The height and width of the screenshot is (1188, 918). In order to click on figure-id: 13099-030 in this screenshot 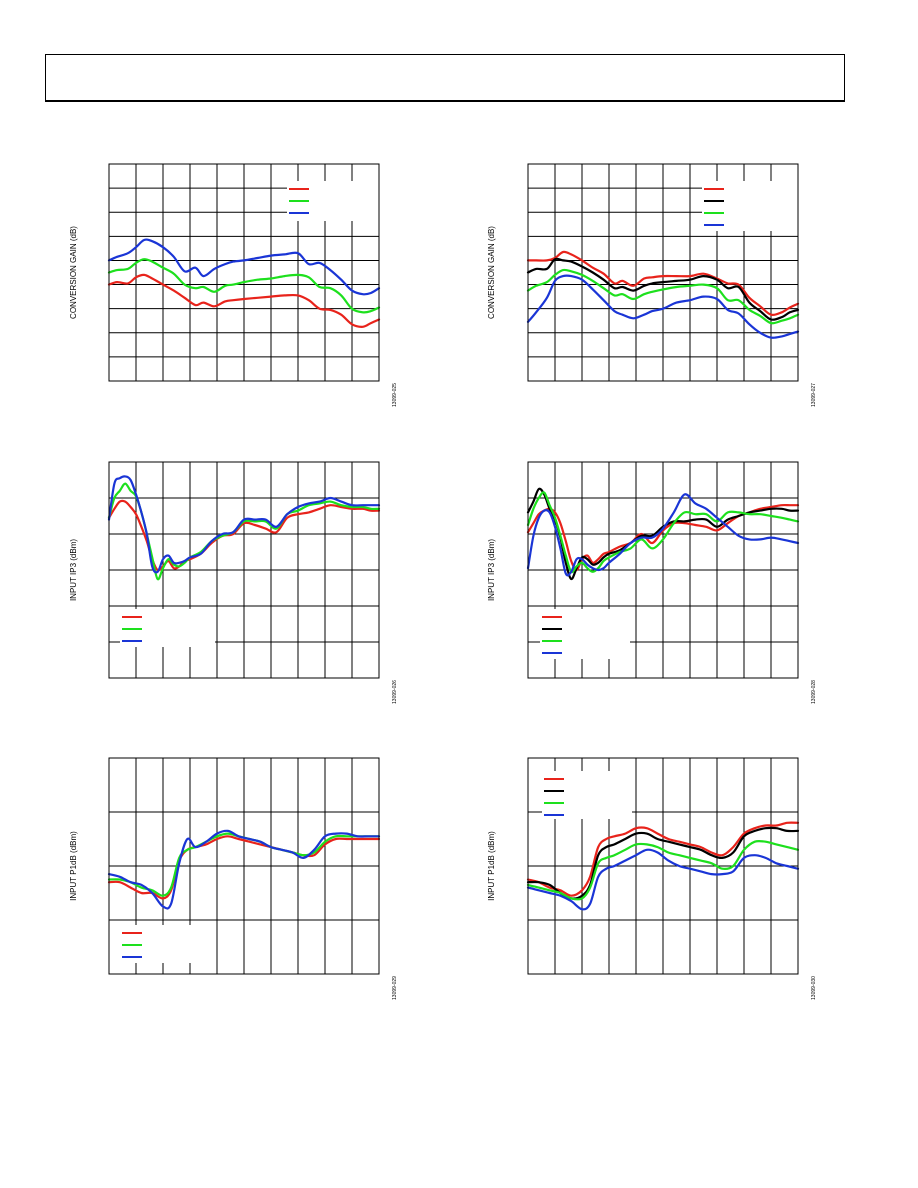, I will do `click(814, 988)`.